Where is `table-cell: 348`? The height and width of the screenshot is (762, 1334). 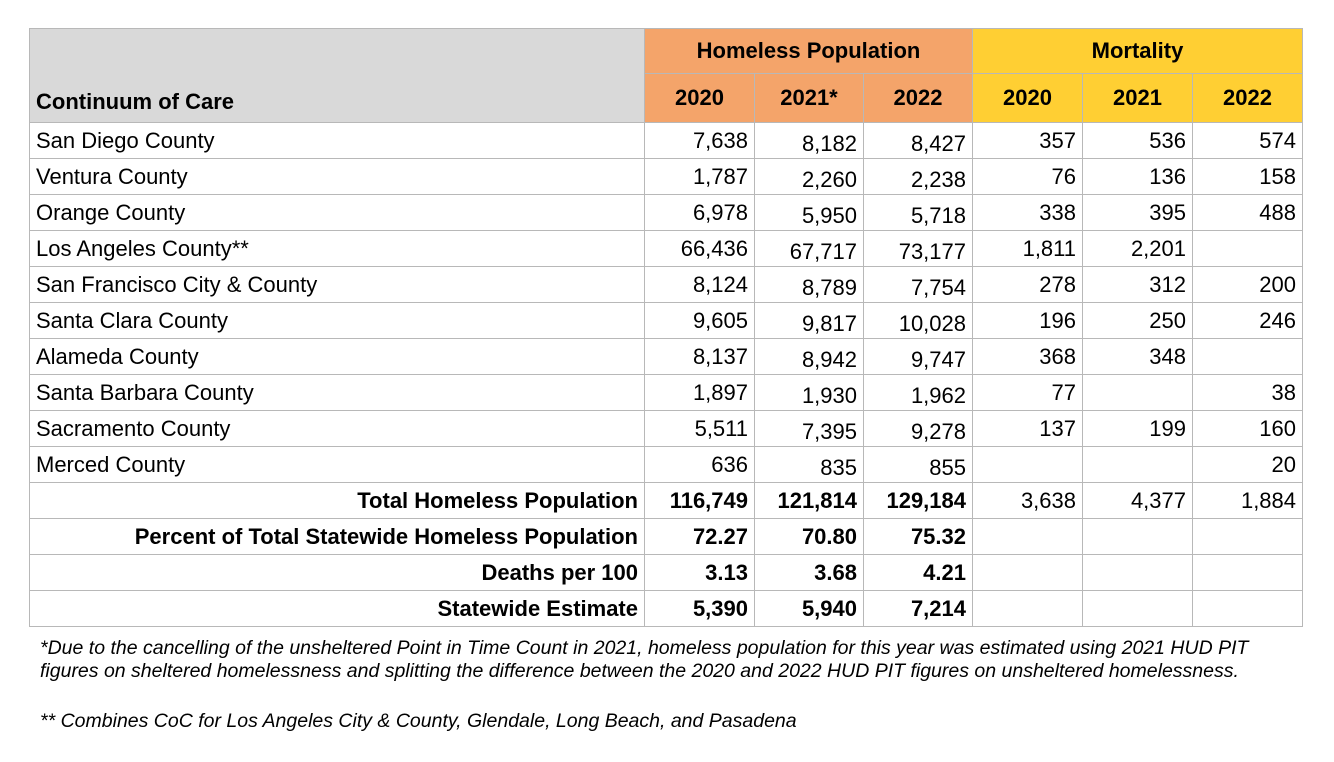
table-cell: 348 is located at coordinates (1137, 356).